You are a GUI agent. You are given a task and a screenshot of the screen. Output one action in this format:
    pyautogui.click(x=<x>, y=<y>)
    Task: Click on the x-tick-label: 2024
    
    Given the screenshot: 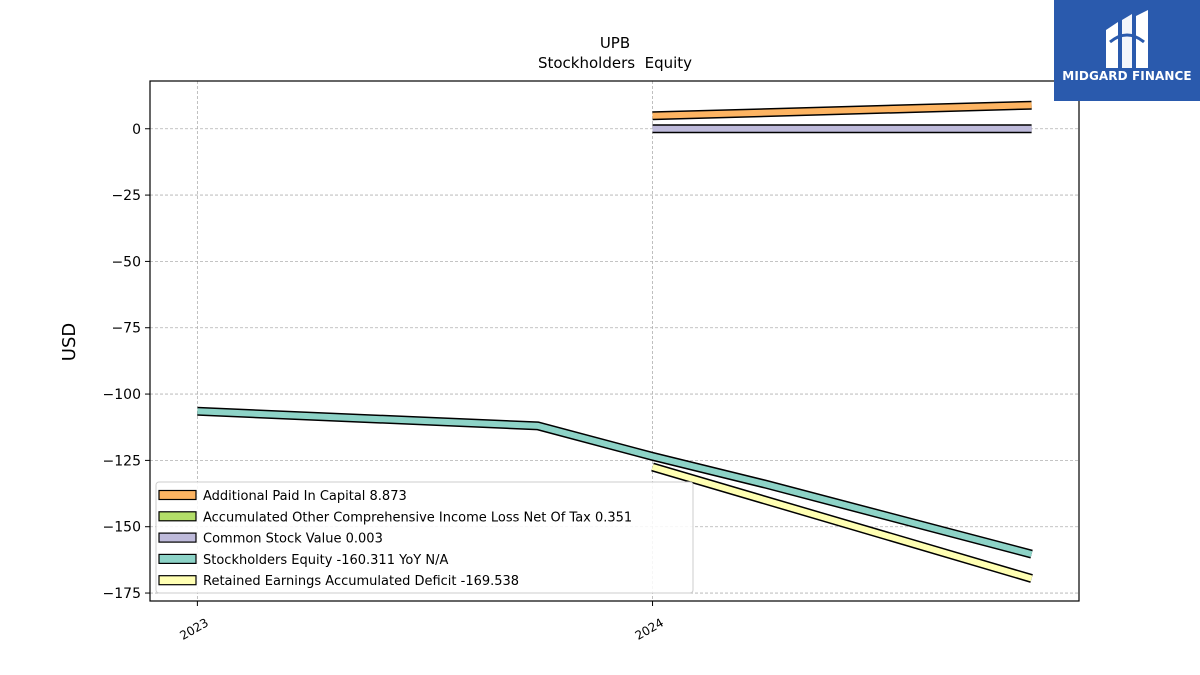 What is the action you would take?
    pyautogui.click(x=649, y=628)
    